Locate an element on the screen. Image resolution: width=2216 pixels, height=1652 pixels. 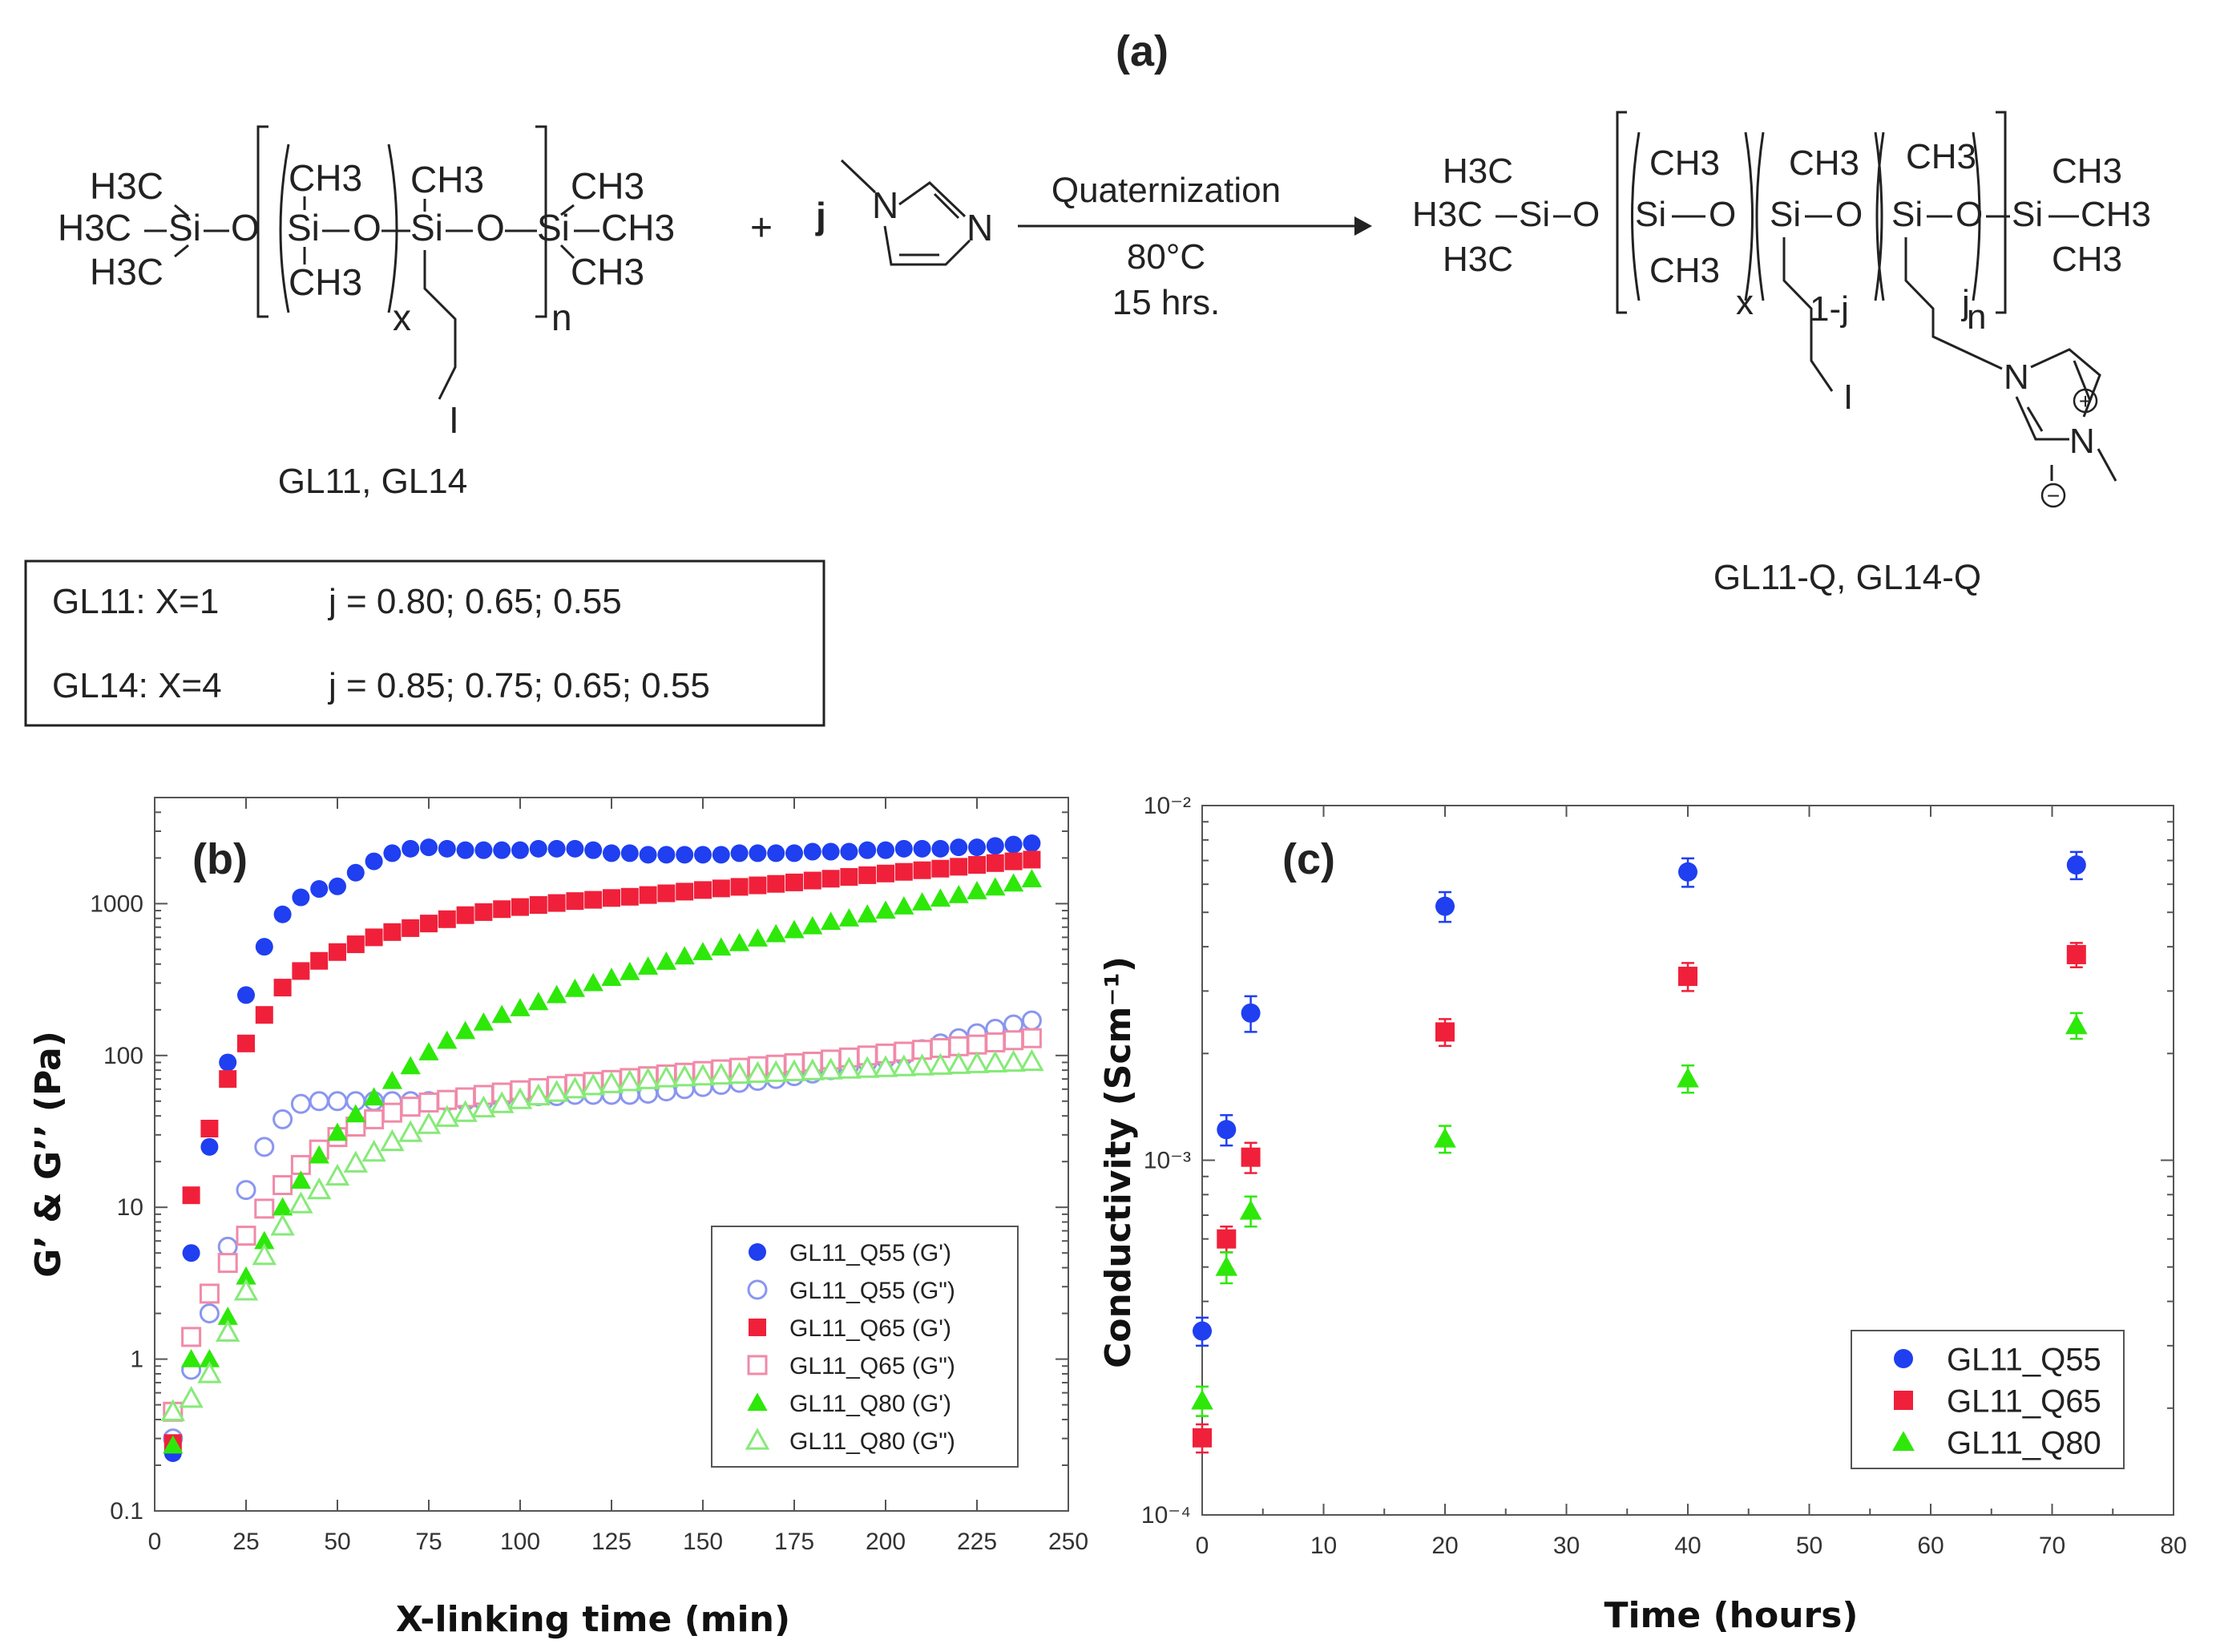
p-atom-o-x: O is located at coordinates (1722, 214).